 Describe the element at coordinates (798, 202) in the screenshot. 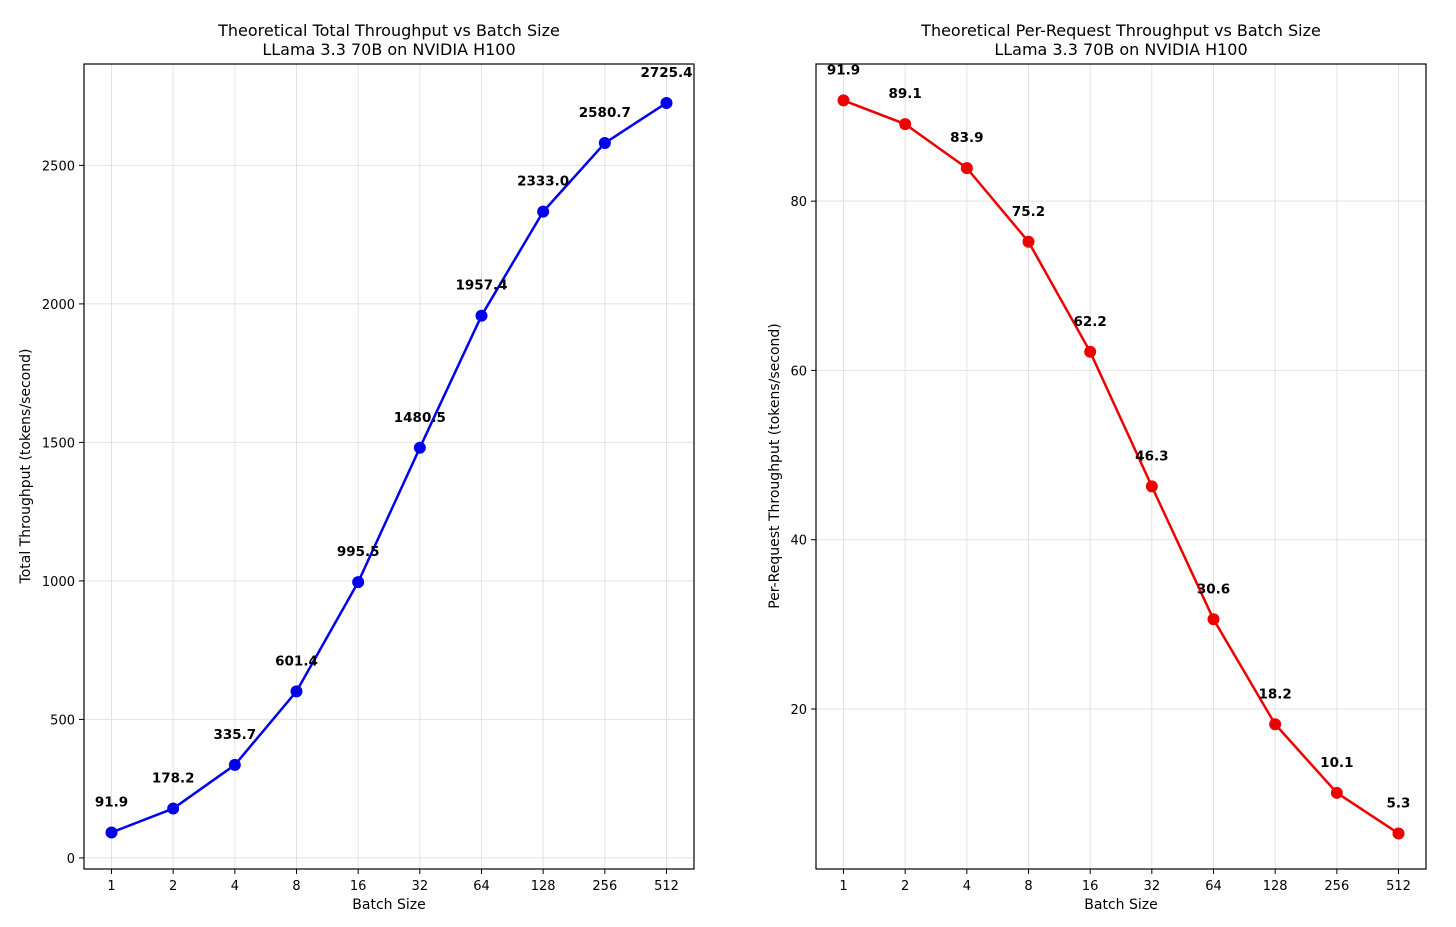

I see `y-tick-label: 80` at that location.